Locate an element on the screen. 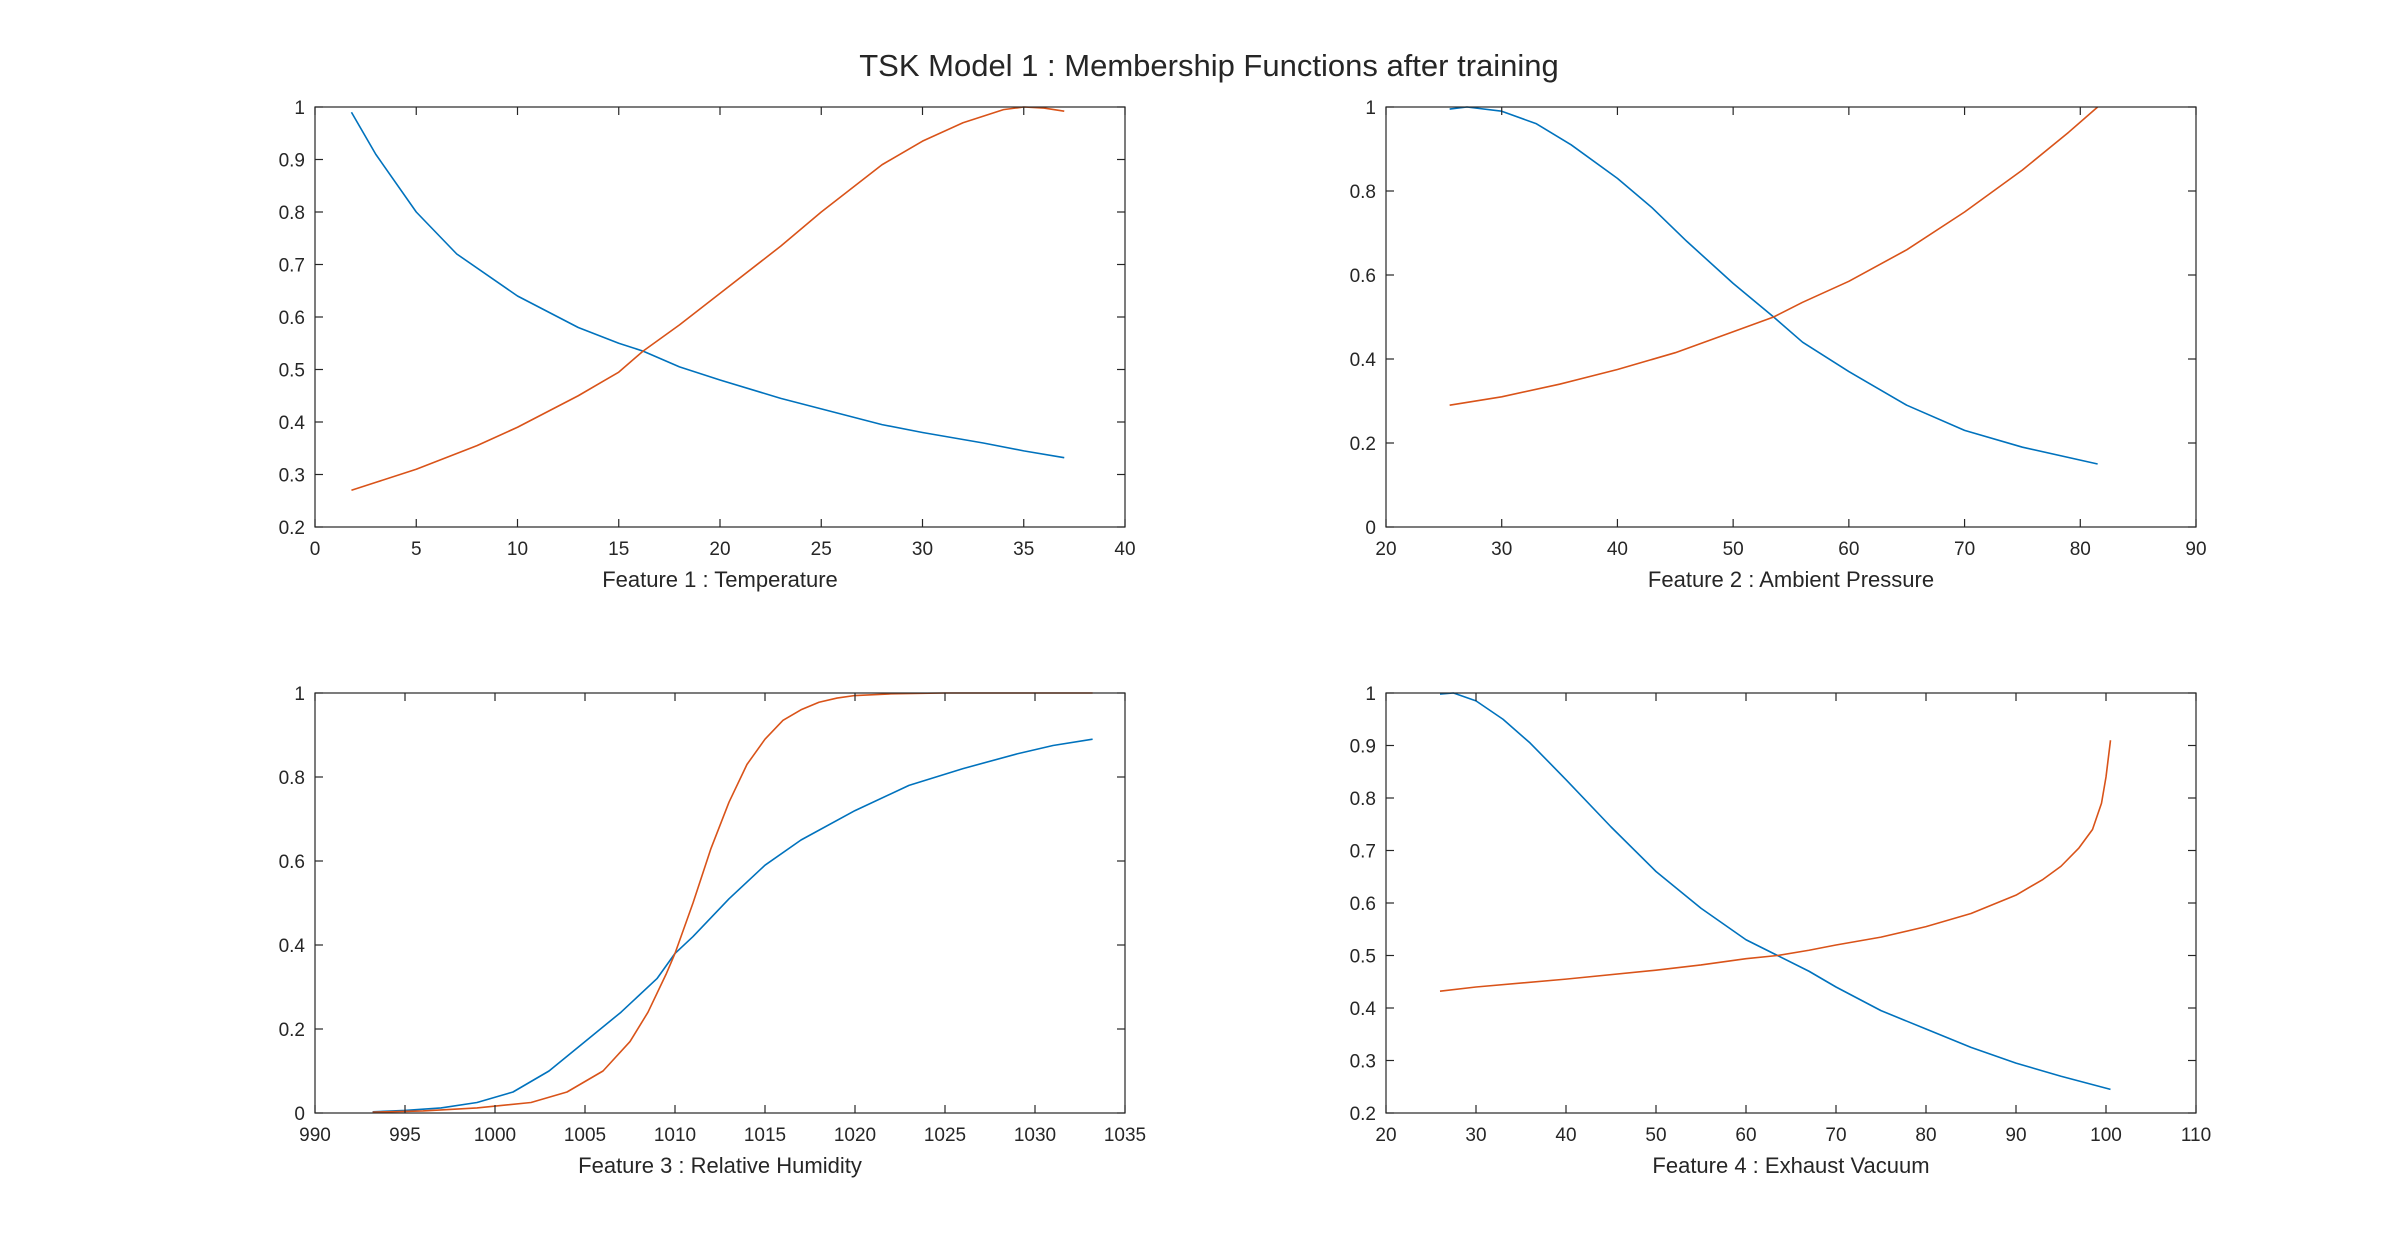 This screenshot has height=1238, width=2400. subplot-2-series-1-line is located at coordinates (1773, 285).